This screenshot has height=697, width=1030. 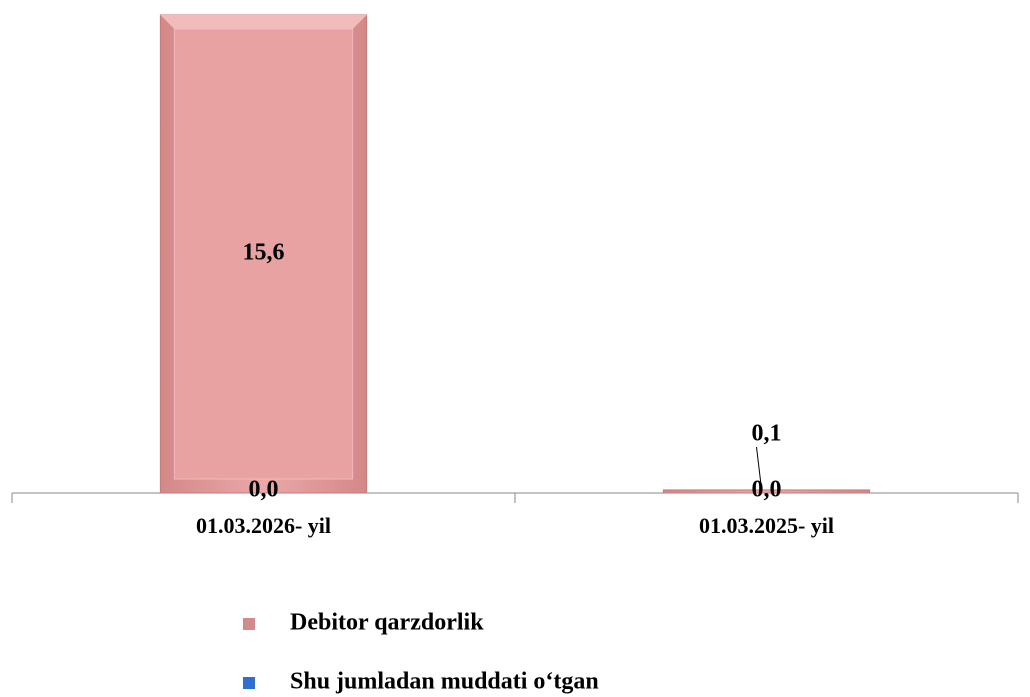 What do you see at coordinates (767, 434) in the screenshot?
I see `value-label: 0,1` at bounding box center [767, 434].